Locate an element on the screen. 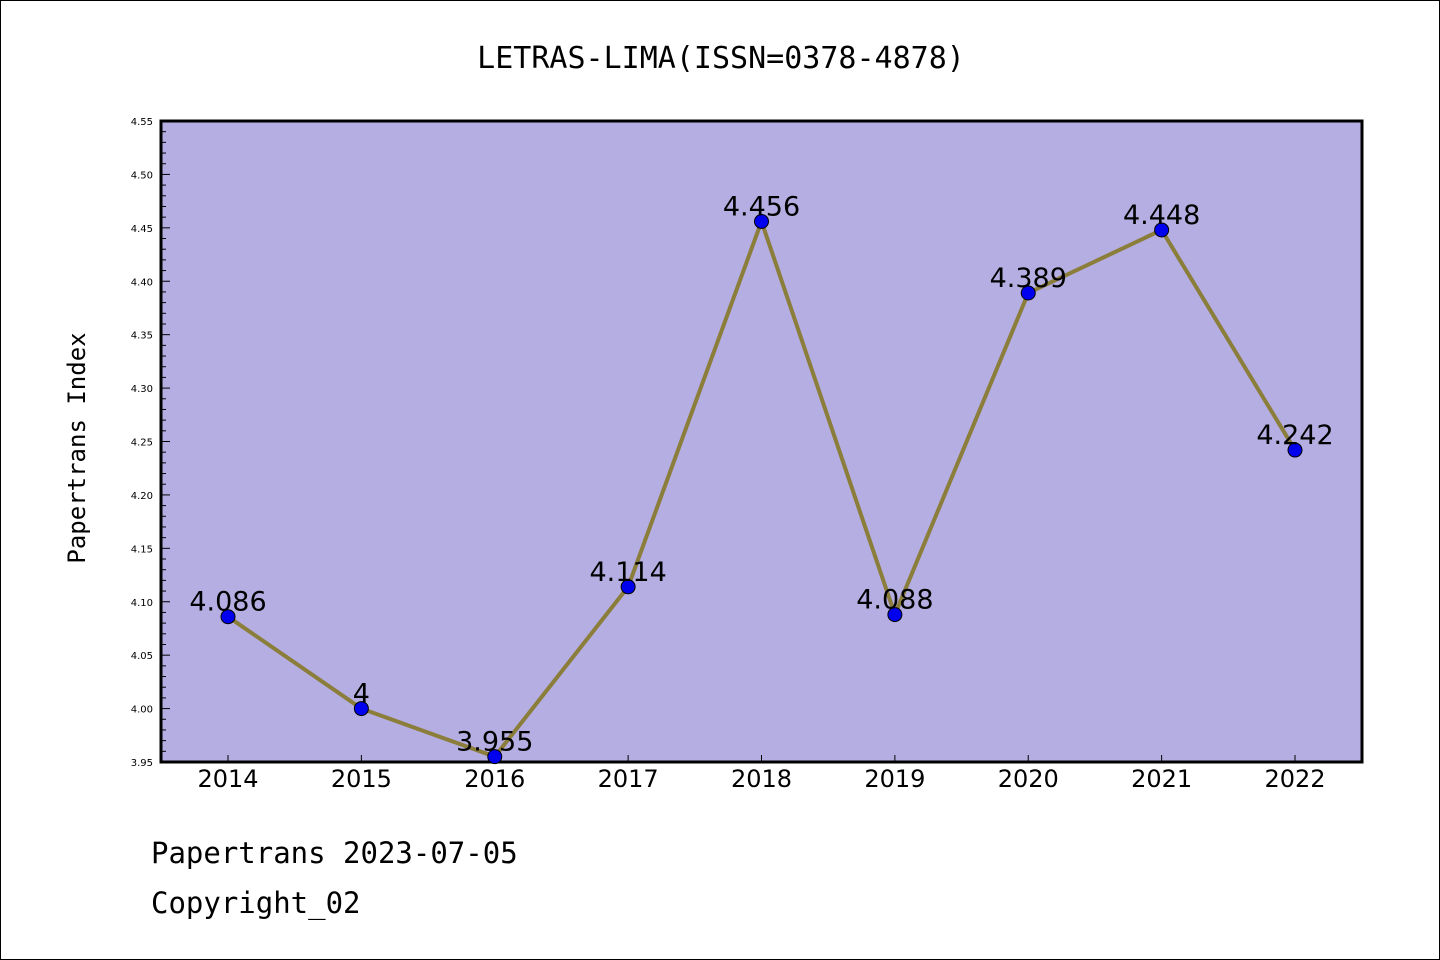 This screenshot has height=960, width=1440. x-axis-ticks: 2014 2015 2016 2017 2018 2019 2020 2021 2022 is located at coordinates (761, 774).